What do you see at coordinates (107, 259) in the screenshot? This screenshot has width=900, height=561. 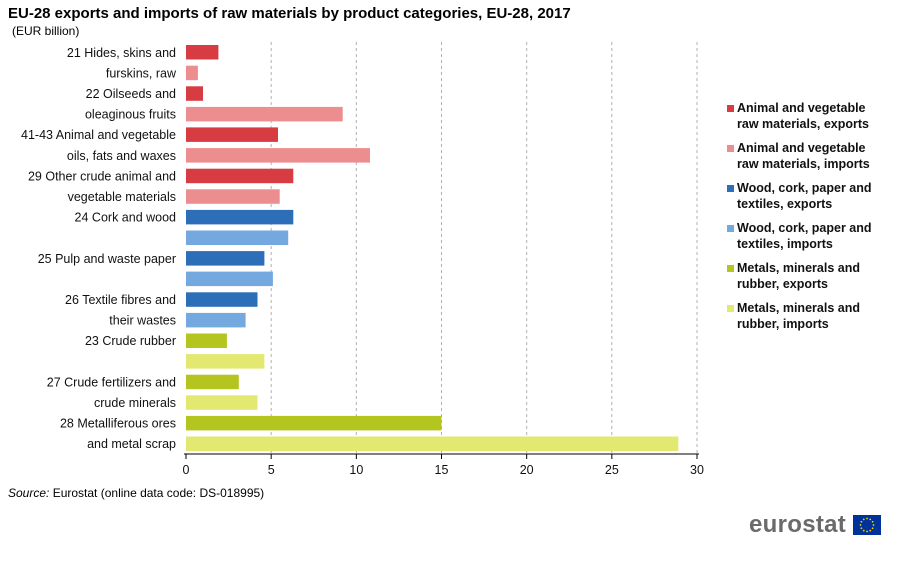 I see `category-label-10: 25 Pulp and waste paper` at bounding box center [107, 259].